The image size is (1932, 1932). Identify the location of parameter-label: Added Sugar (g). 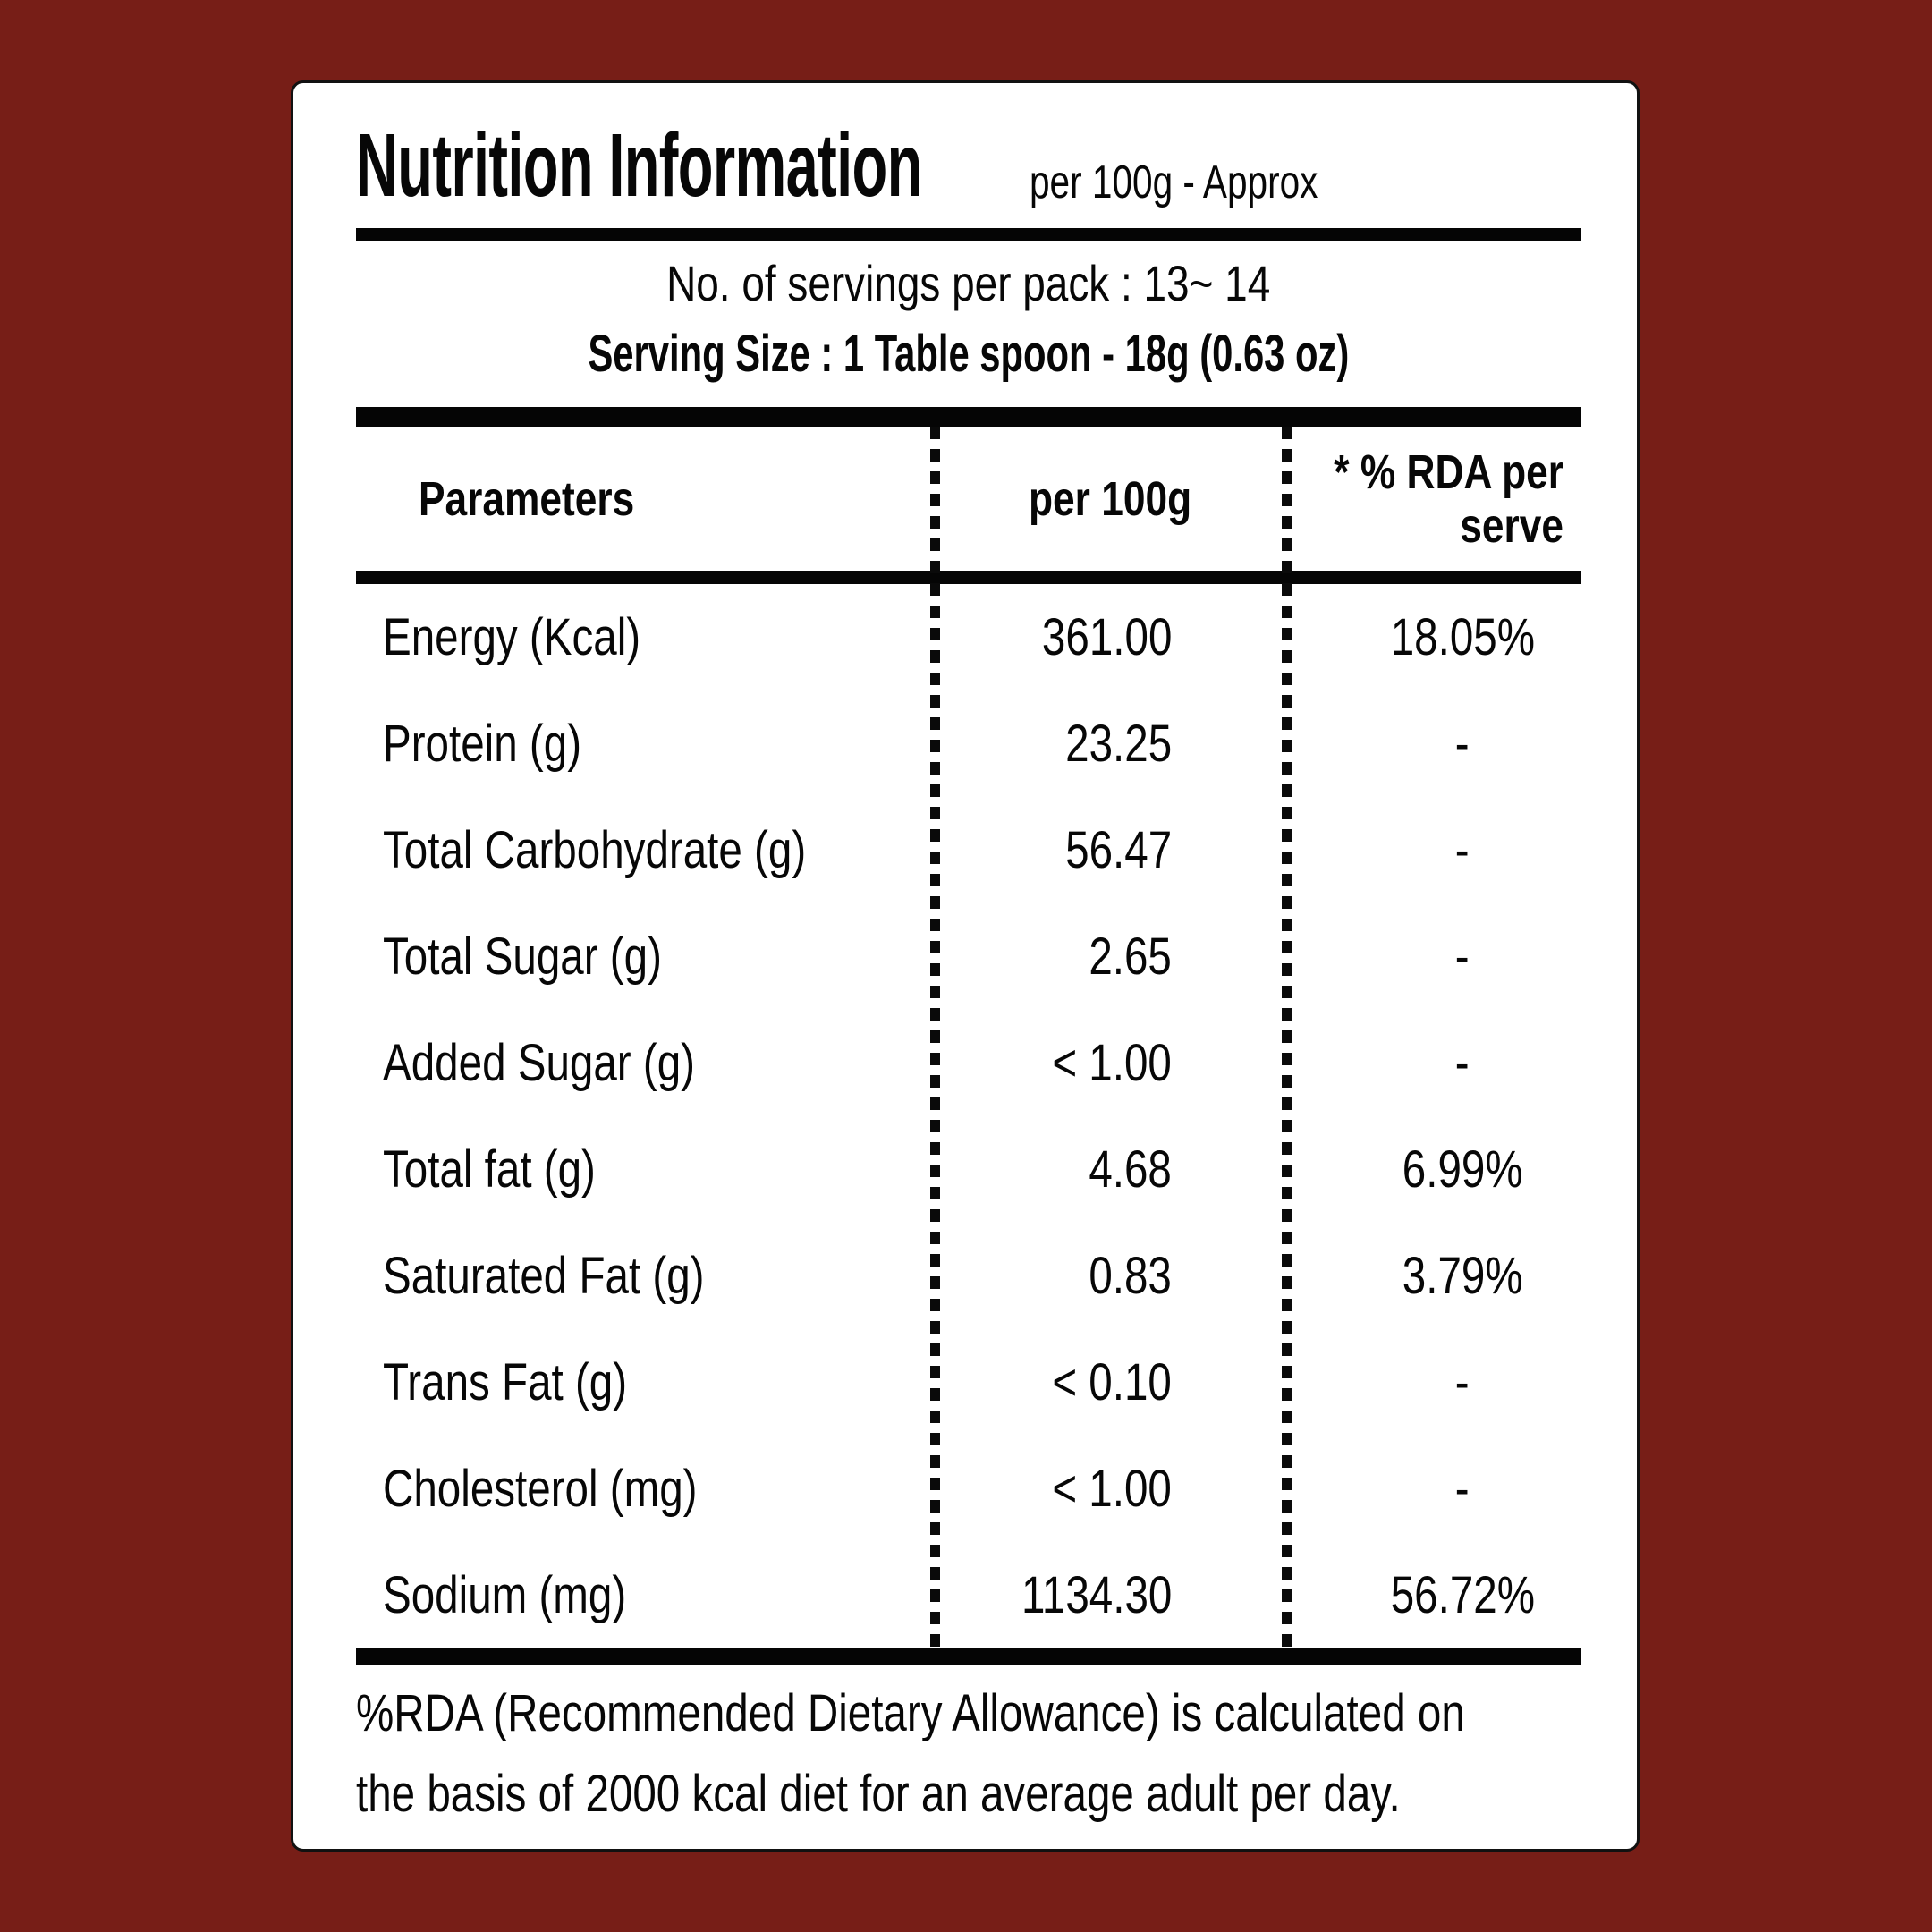
(539, 1062).